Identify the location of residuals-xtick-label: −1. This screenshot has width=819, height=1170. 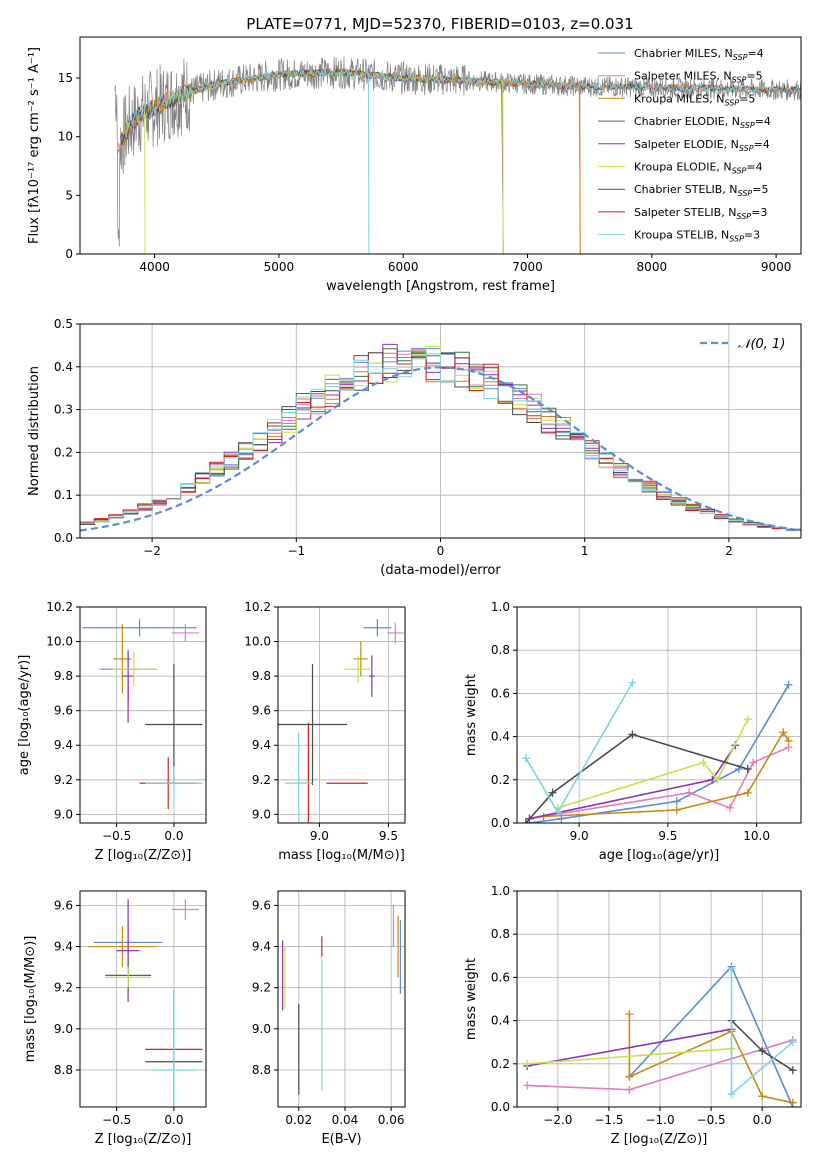
(296, 551).